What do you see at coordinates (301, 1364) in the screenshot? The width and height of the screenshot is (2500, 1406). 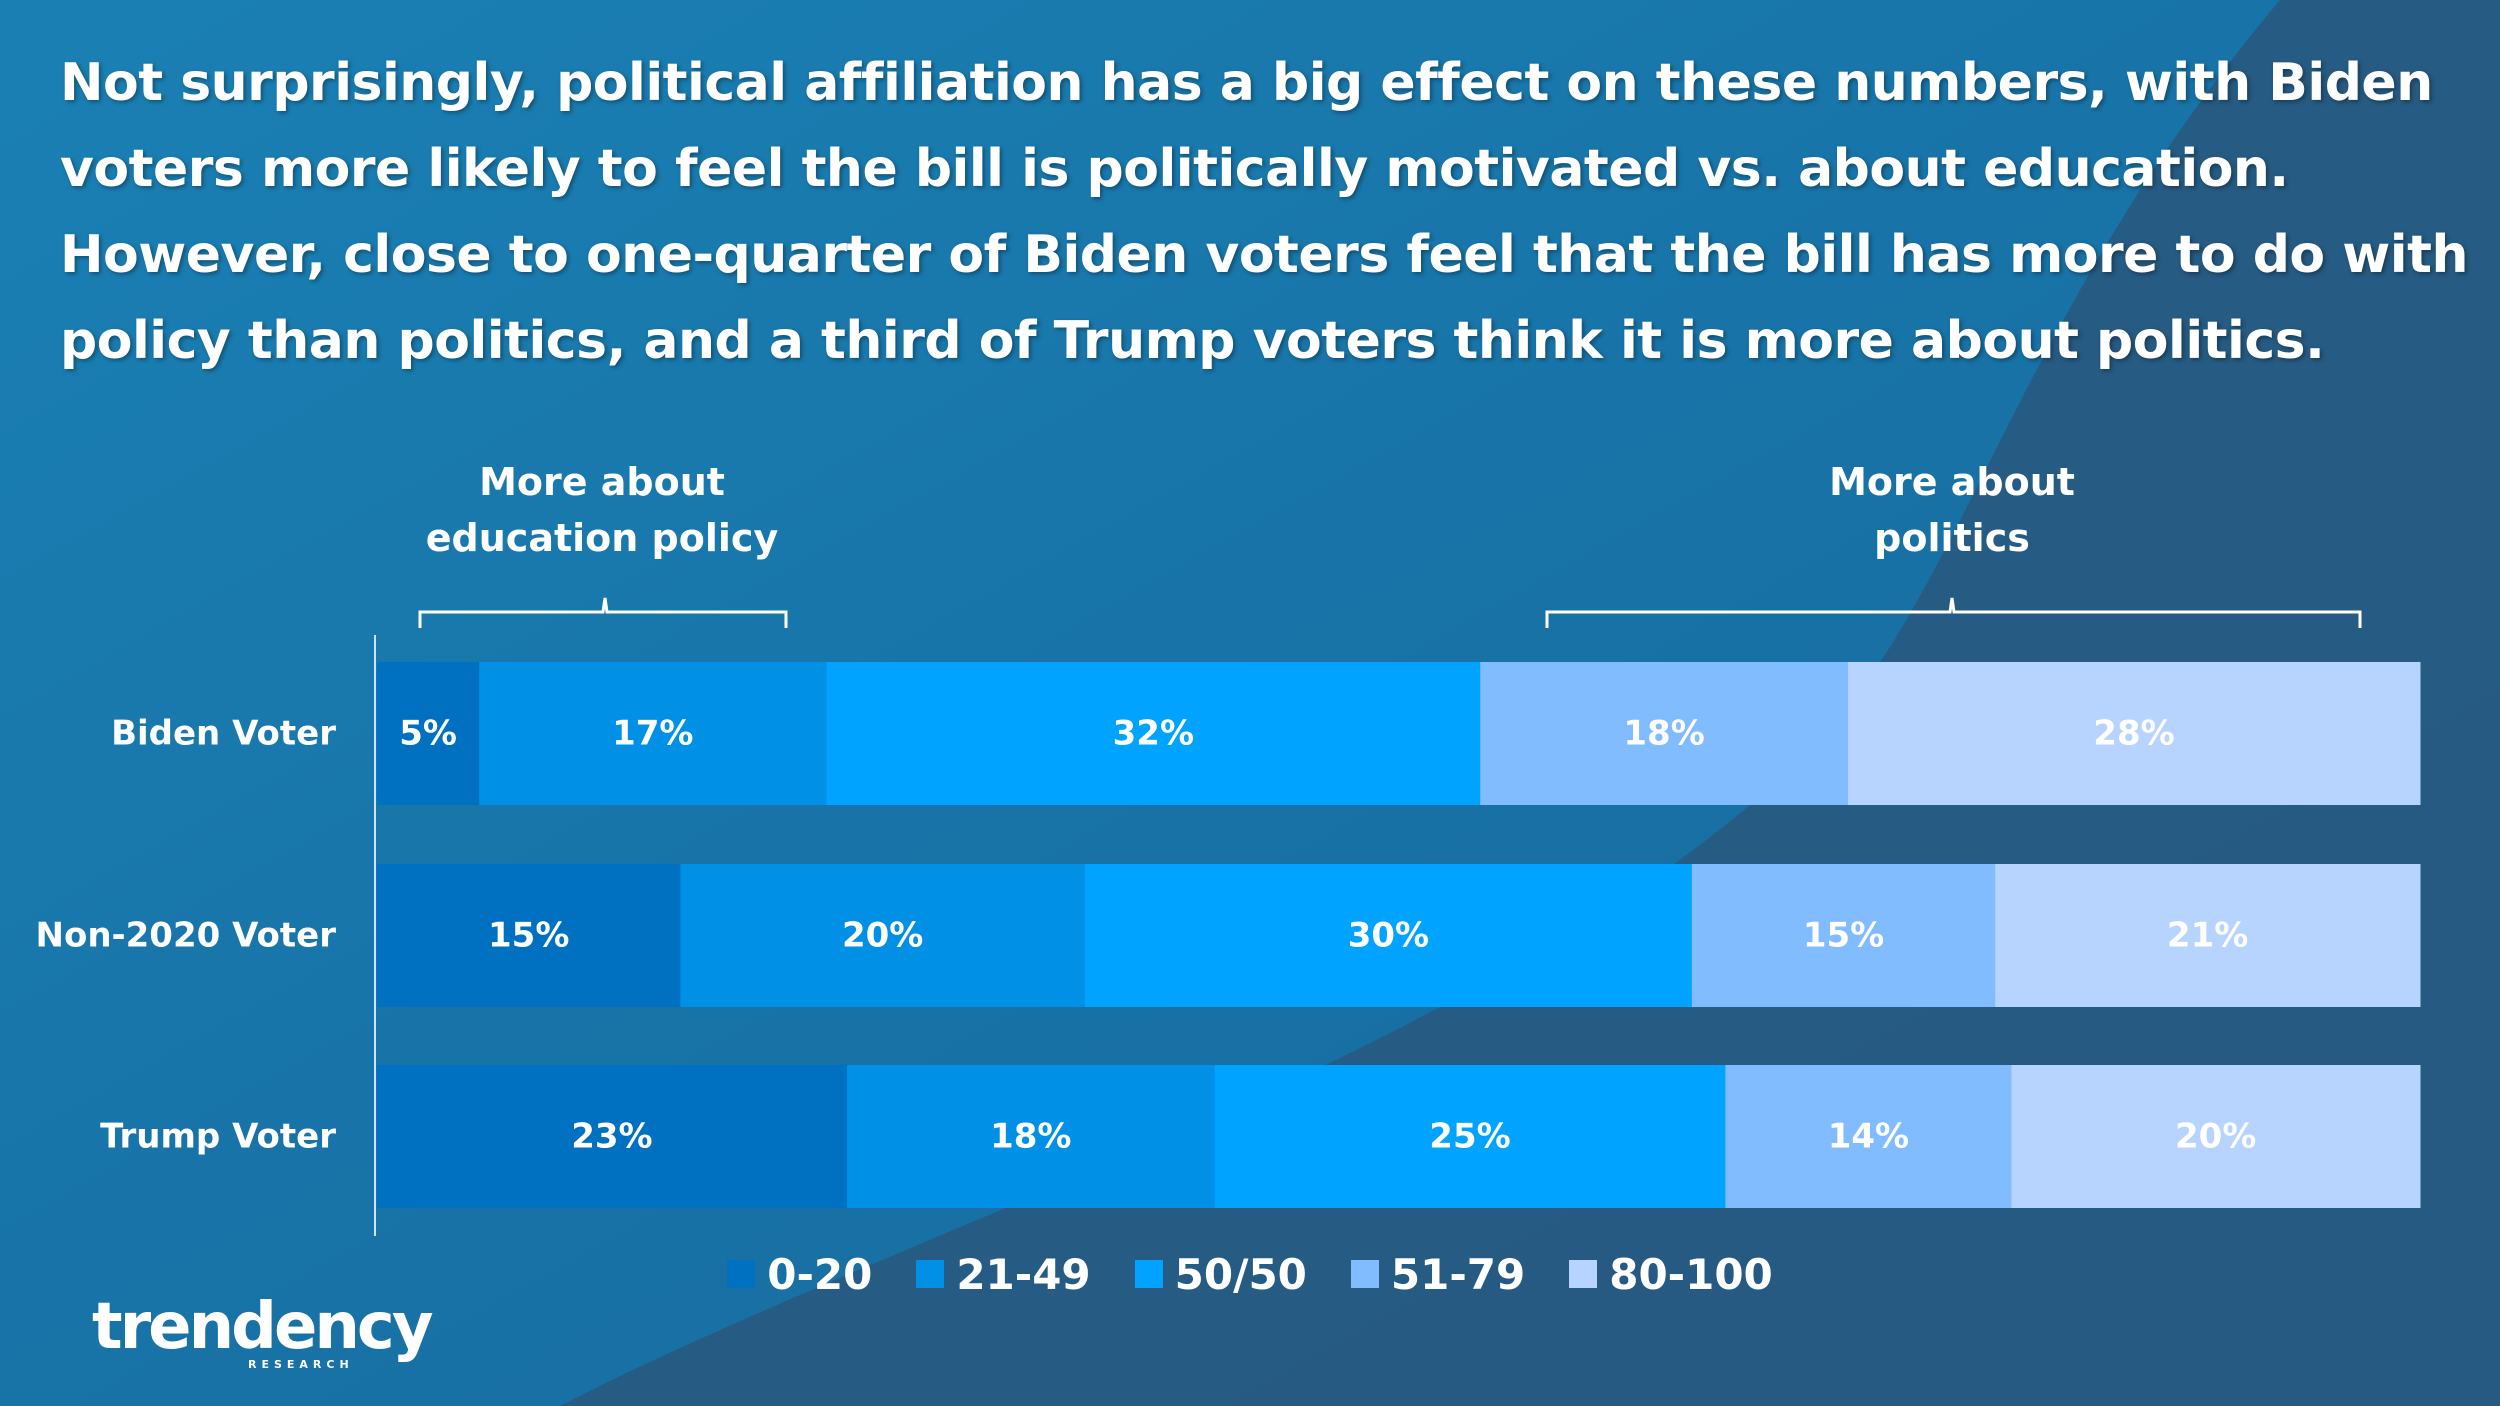 I see `logo-subtitle: RESEARCH` at bounding box center [301, 1364].